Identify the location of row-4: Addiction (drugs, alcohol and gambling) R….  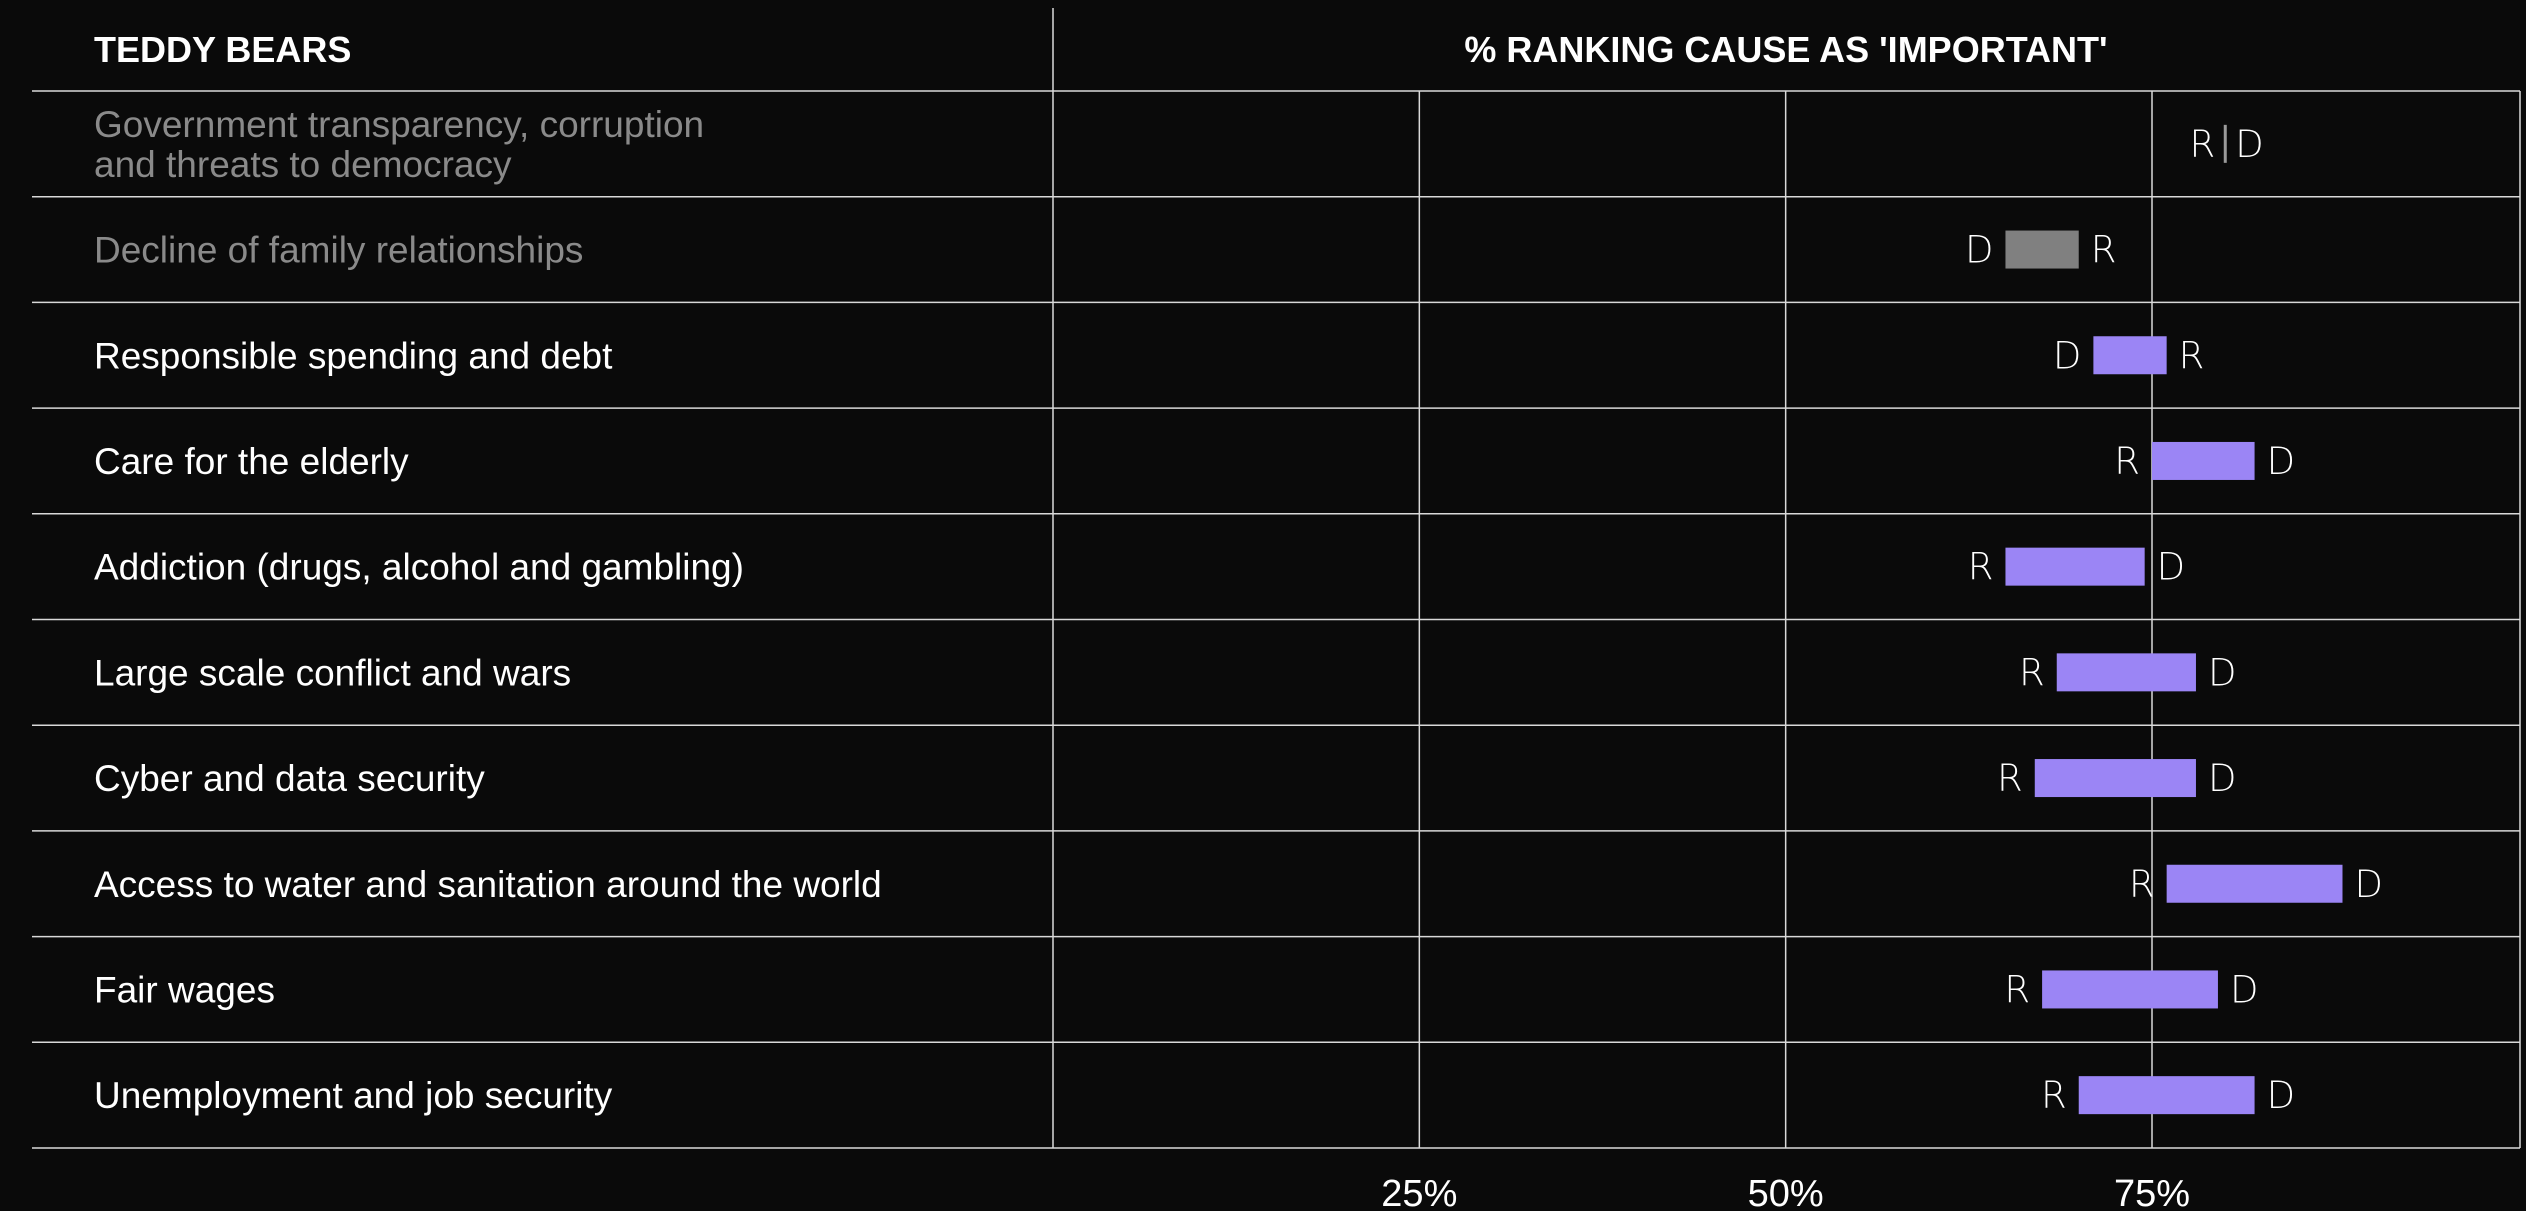
(1139, 567).